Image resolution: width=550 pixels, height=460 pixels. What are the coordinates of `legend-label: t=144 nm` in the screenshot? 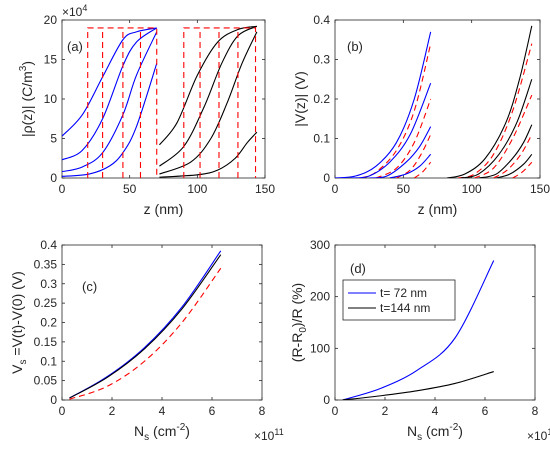 It's located at (405, 308).